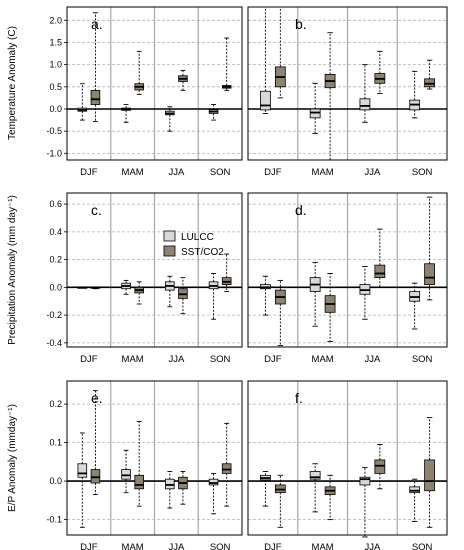 The width and height of the screenshot is (464, 550). I want to click on panel-label: f., so click(299, 398).